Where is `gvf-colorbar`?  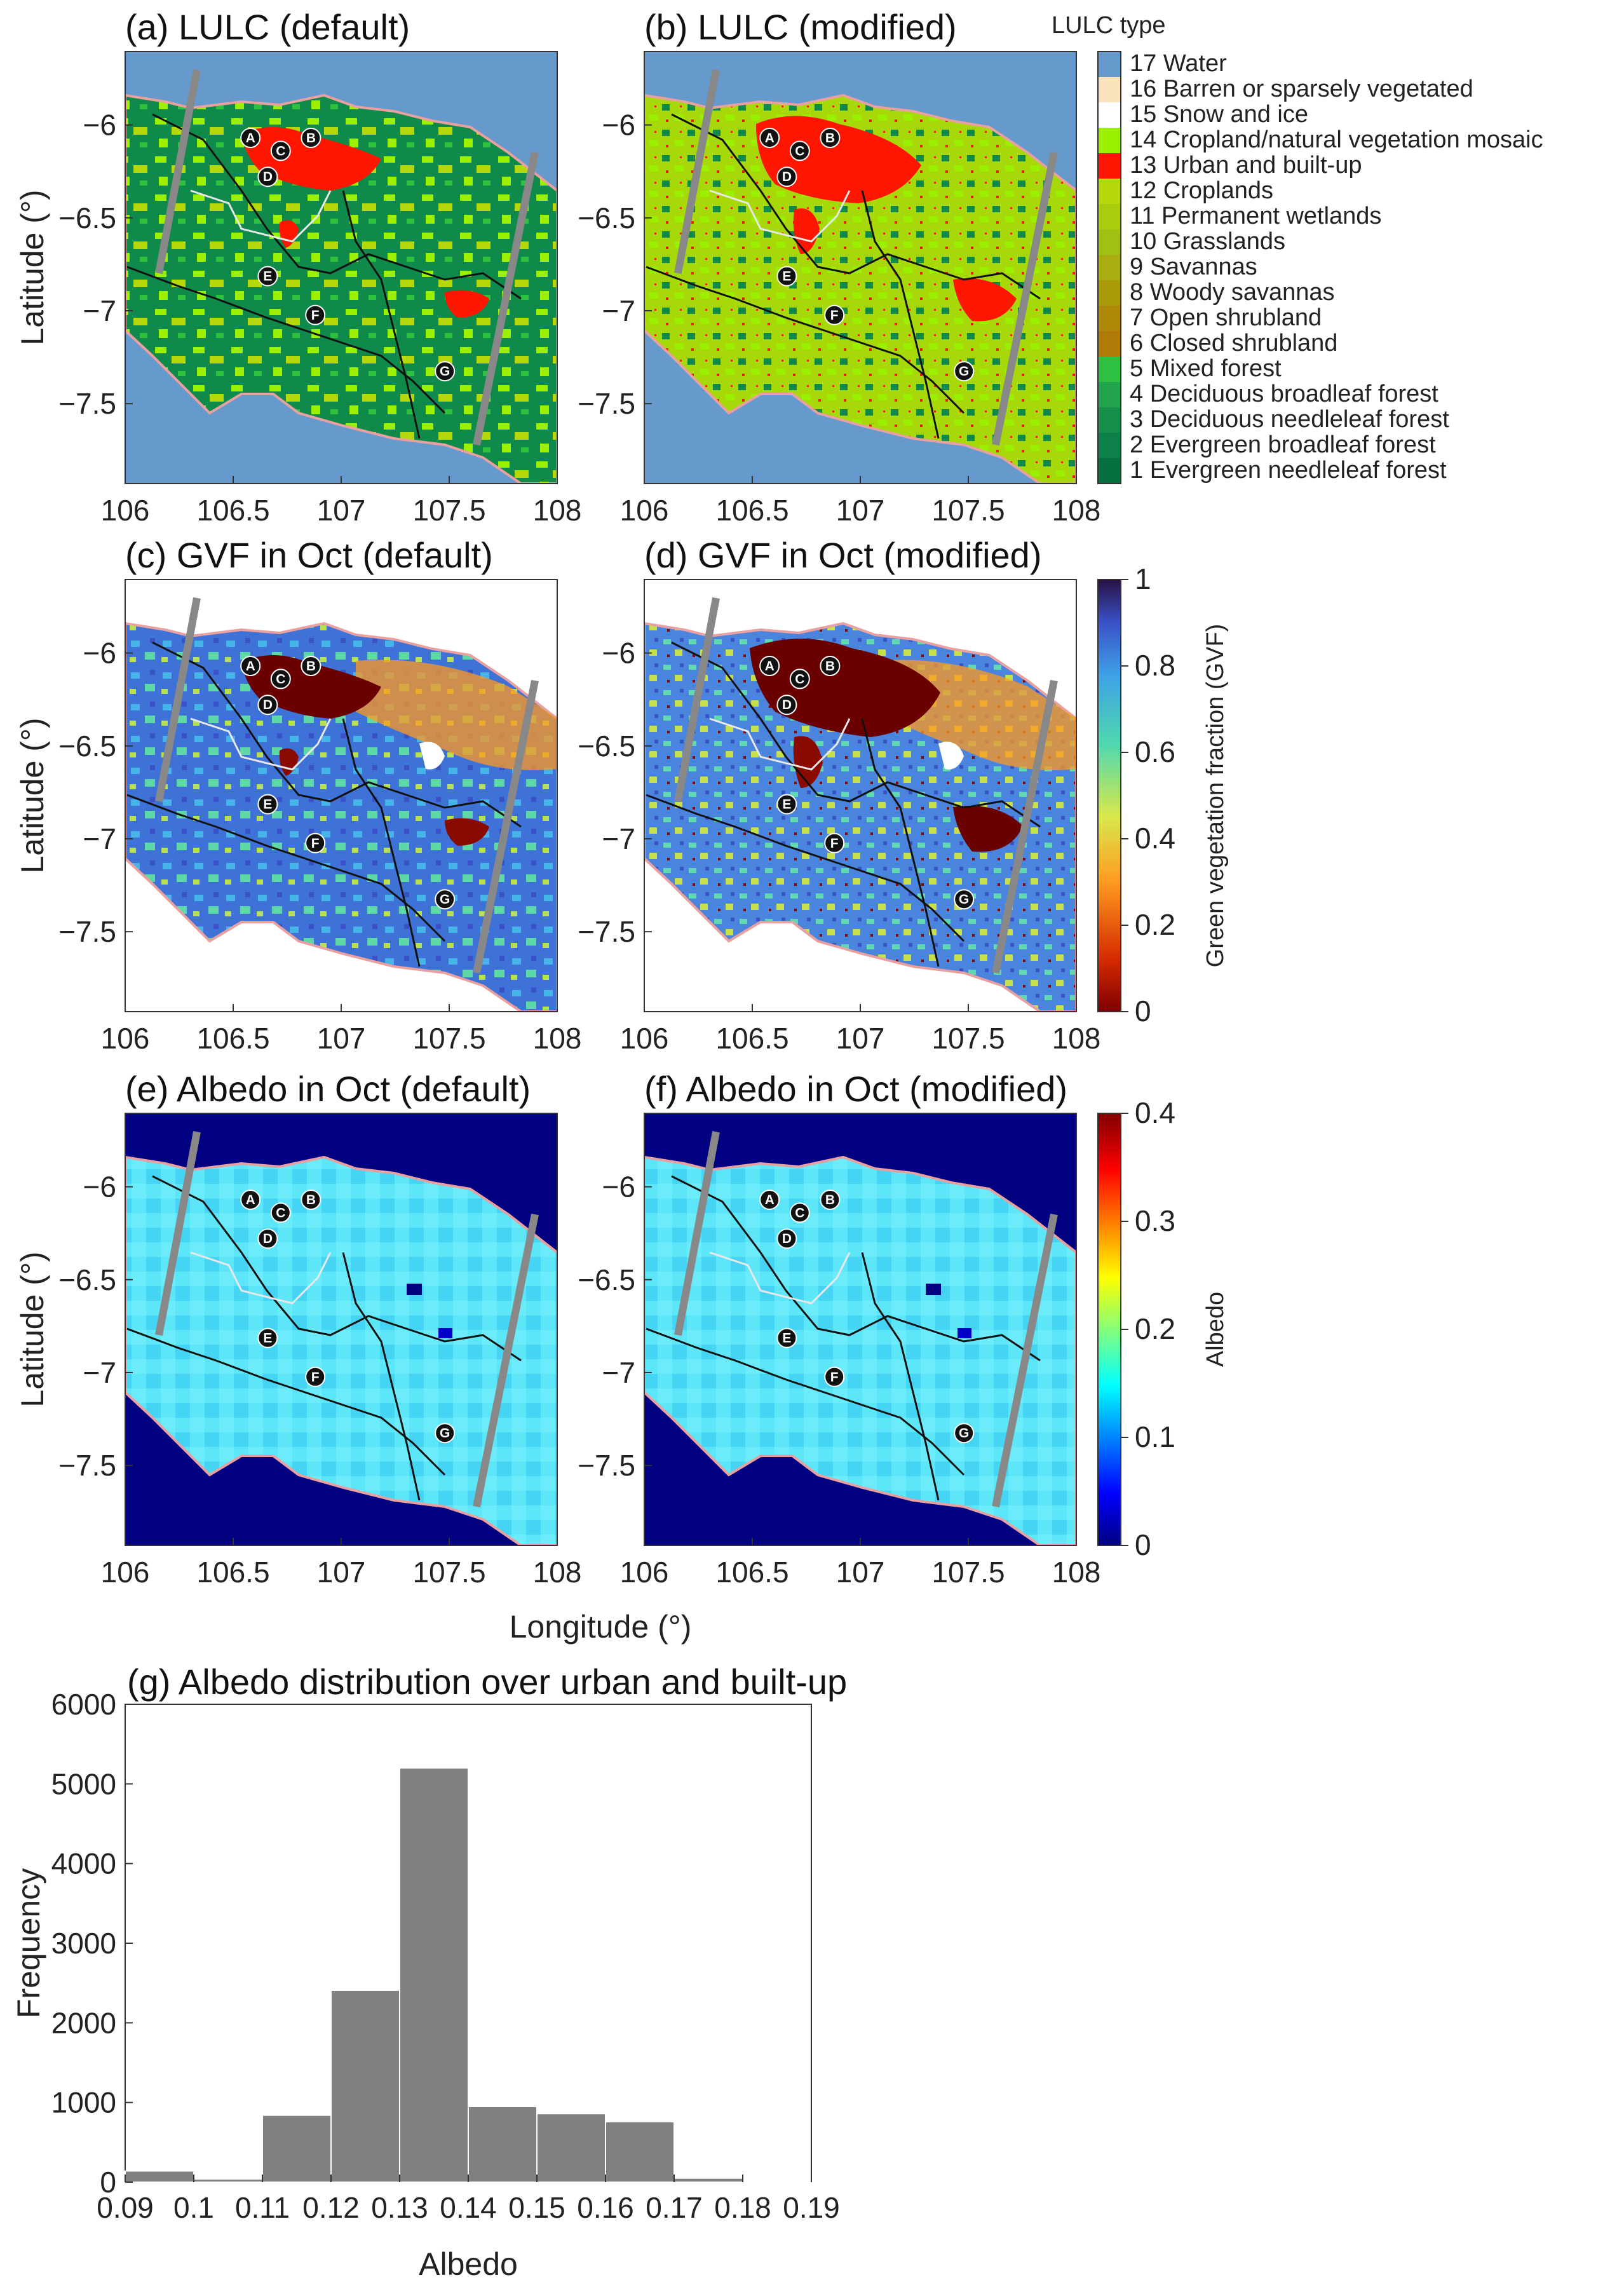 gvf-colorbar is located at coordinates (1109, 796).